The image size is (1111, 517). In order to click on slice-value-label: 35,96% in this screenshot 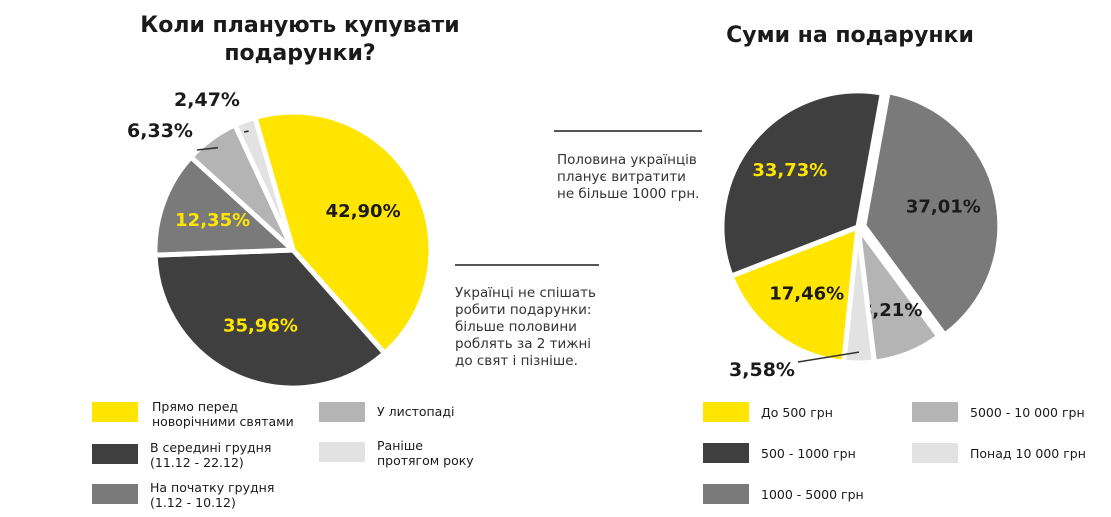, I will do `click(260, 326)`.